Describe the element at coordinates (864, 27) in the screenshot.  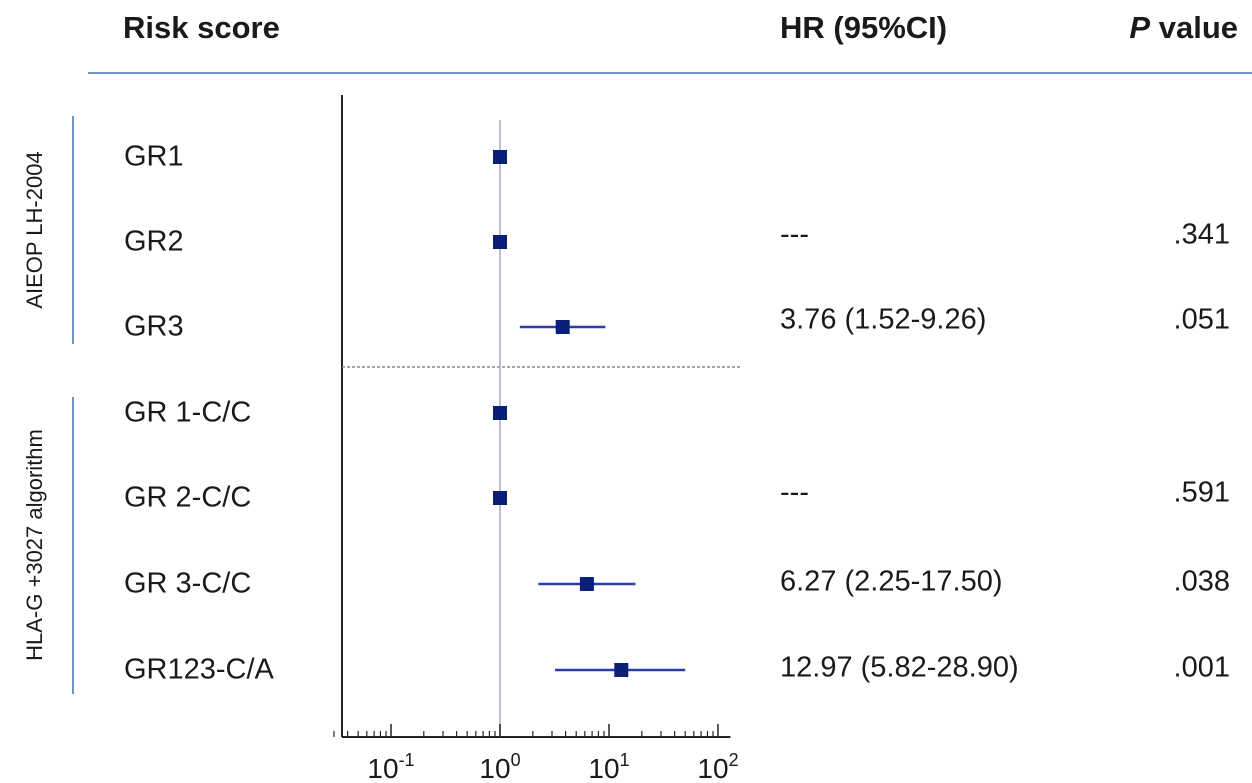
I see `header-hr-ci: HR (95%CI)` at that location.